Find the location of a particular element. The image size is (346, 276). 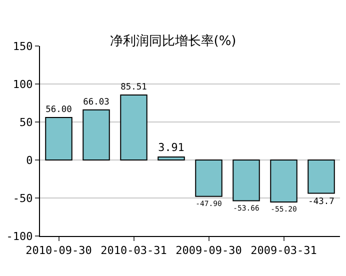

x-tick-label: 2009-09-30 is located at coordinates (209, 251).